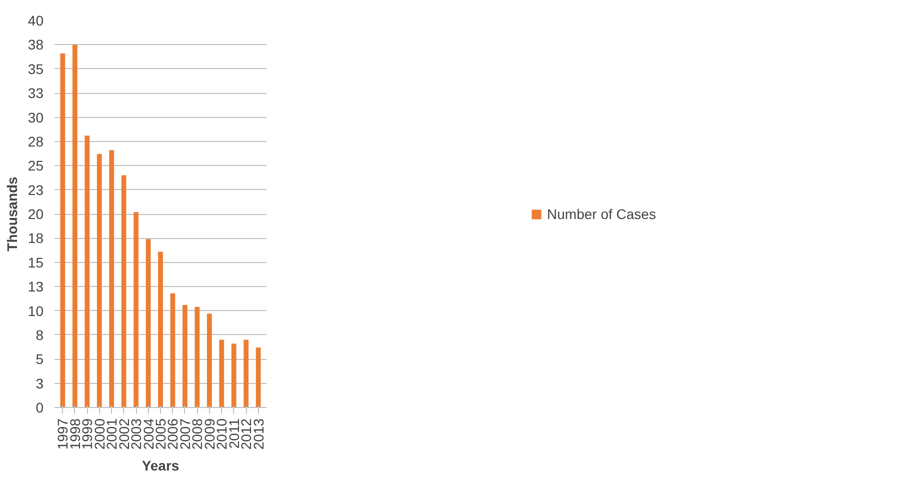 This screenshot has height=480, width=924. Describe the element at coordinates (36, 166) in the screenshot. I see `y-tick-label: 25` at that location.